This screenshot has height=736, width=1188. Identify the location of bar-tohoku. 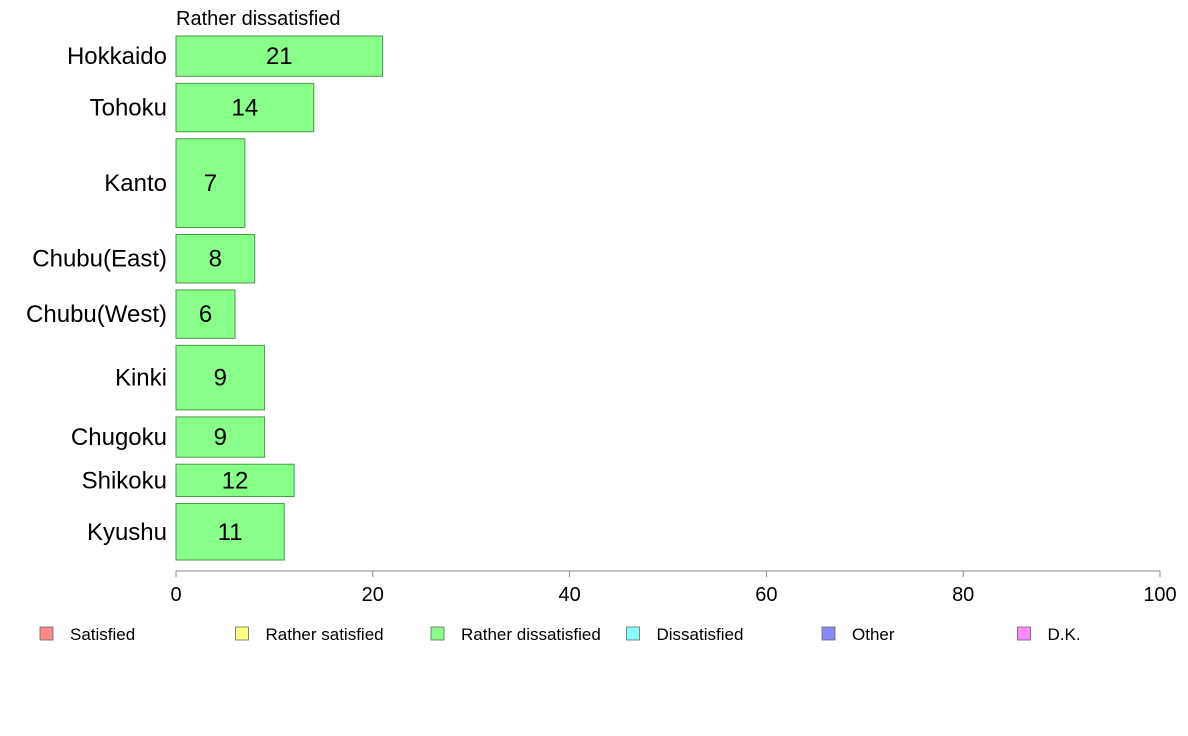
(245, 107).